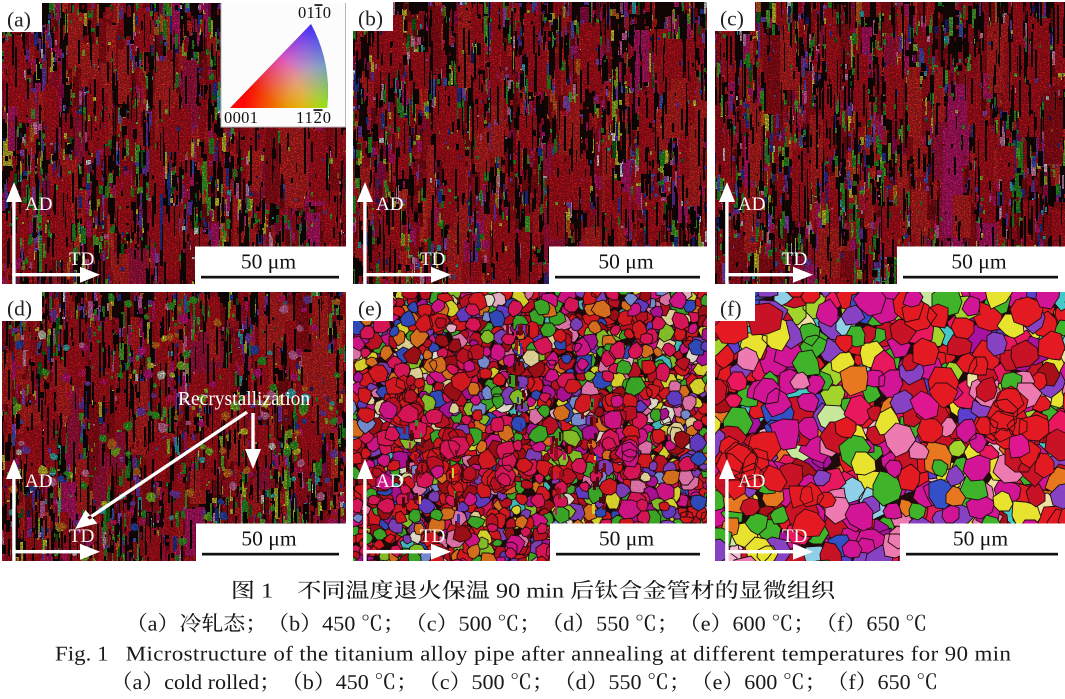  I want to click on svg-text: 1120, so click(313, 117).